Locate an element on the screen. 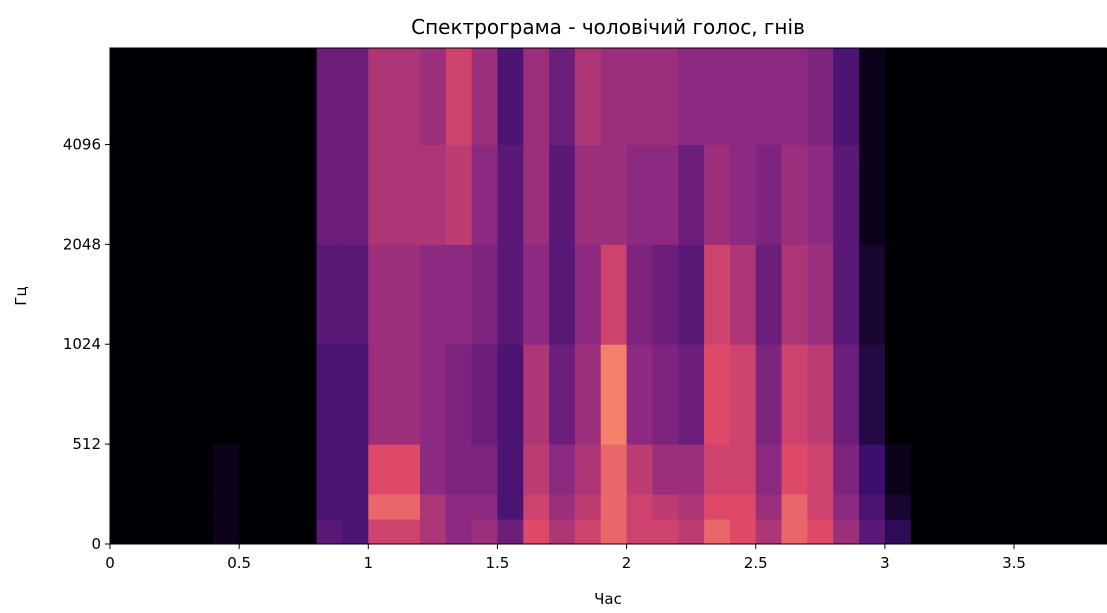 The image size is (1107, 613). y-tick-label: 1024 is located at coordinates (82, 344).